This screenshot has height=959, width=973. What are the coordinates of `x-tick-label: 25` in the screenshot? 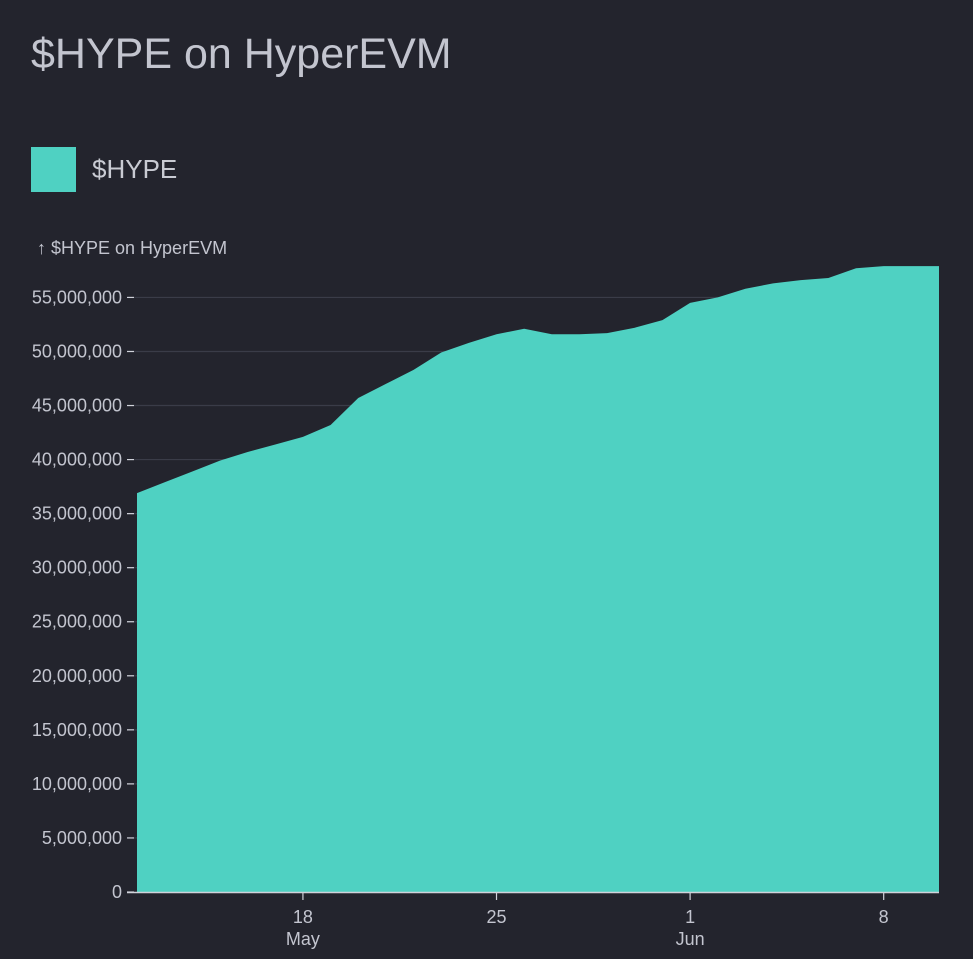 It's located at (497, 917).